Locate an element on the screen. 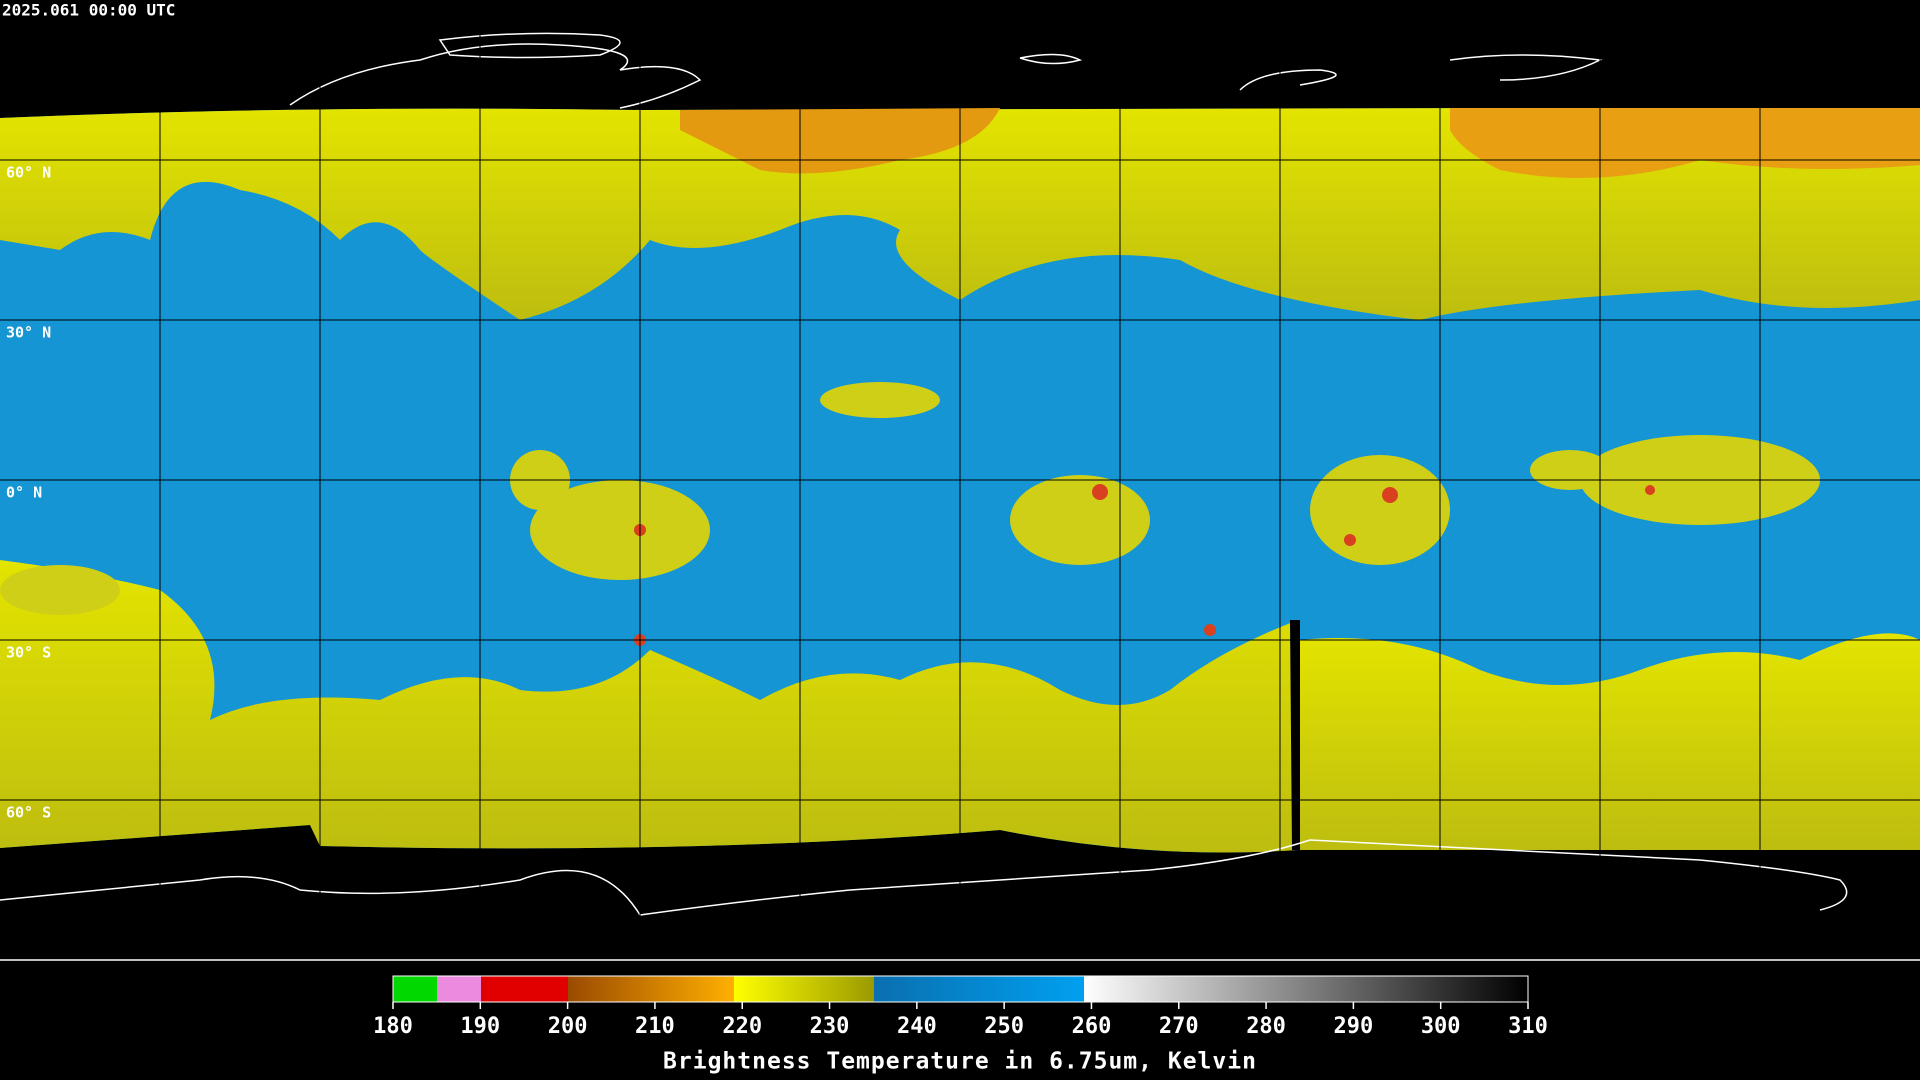  colorbar-tick-label: 260 is located at coordinates (1092, 1026).